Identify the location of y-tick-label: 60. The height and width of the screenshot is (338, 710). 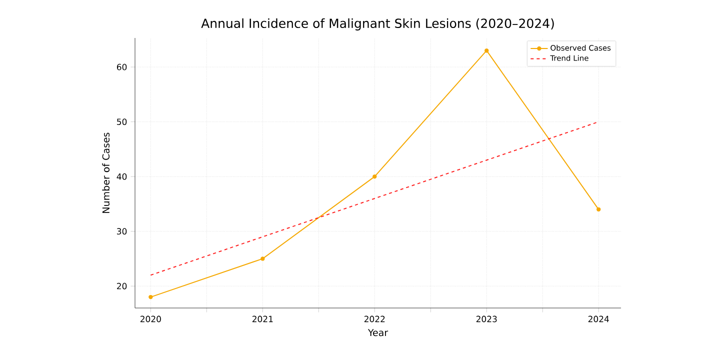
(121, 67).